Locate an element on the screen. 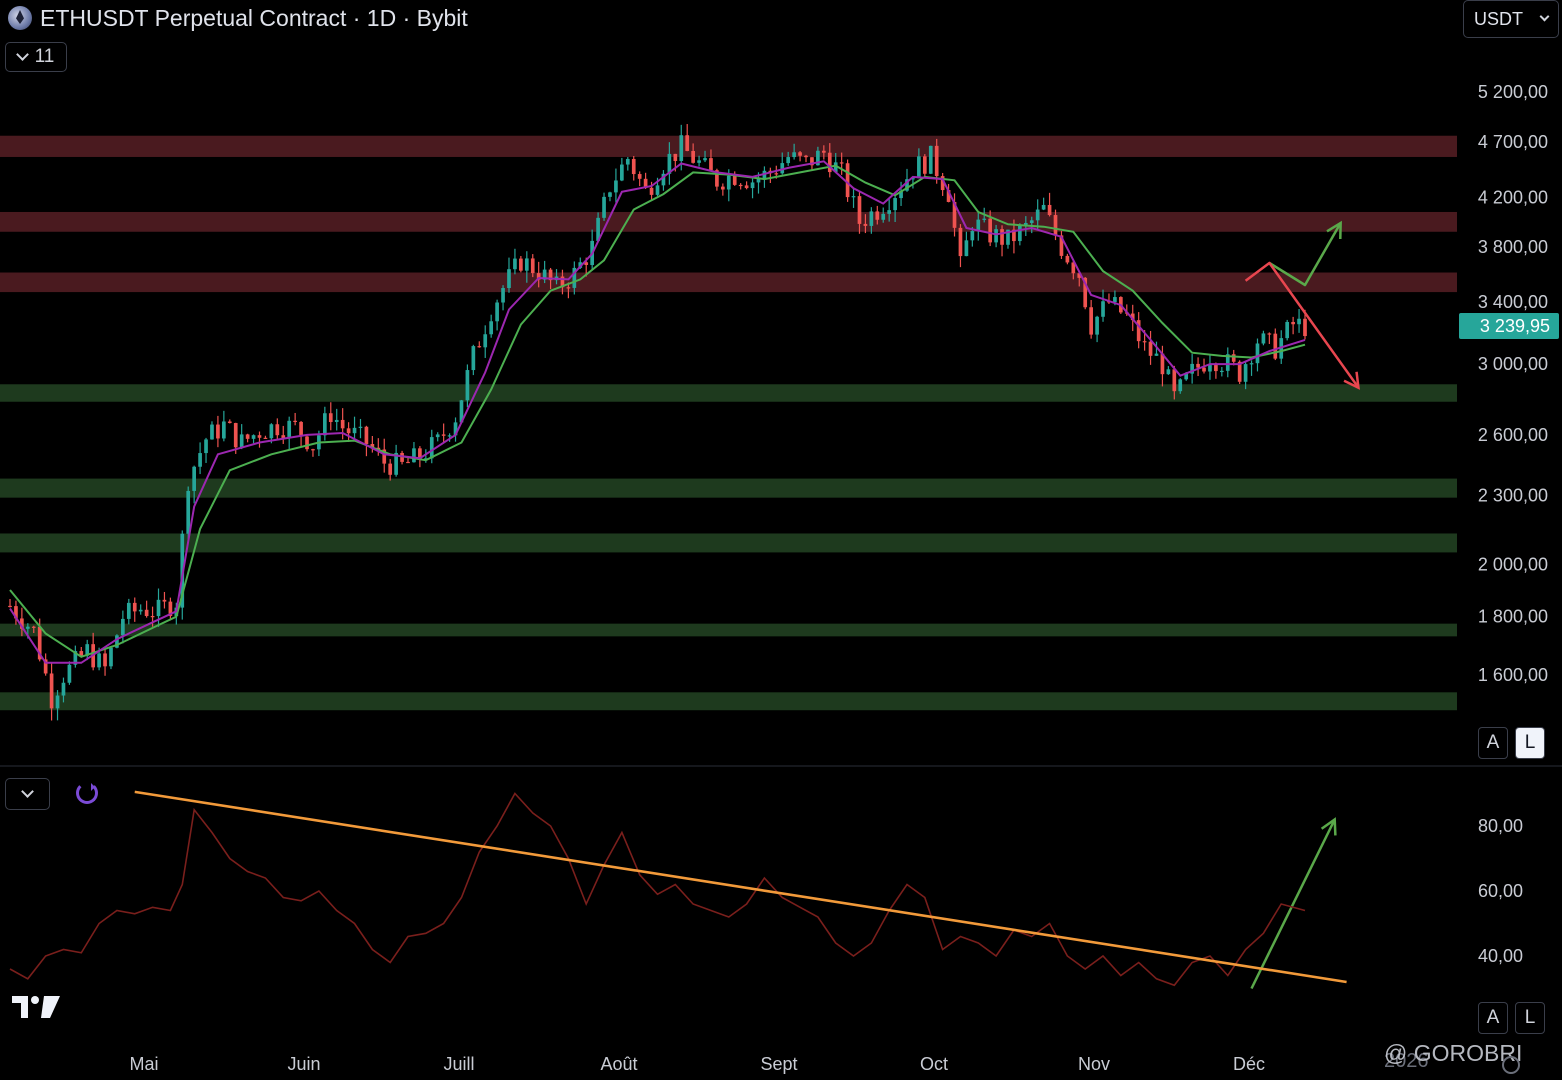 This screenshot has height=1080, width=1562. rsi-auto-scale-button: A is located at coordinates (1493, 1018).